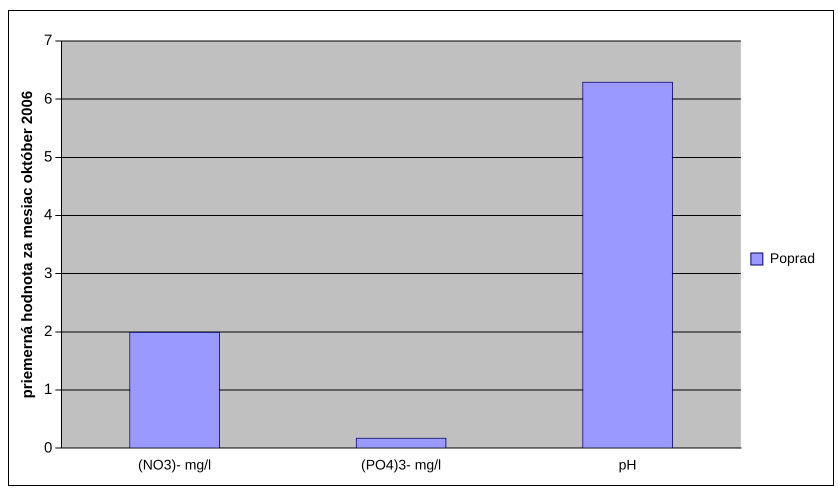  I want to click on y-tick-label: 1, so click(48, 389).